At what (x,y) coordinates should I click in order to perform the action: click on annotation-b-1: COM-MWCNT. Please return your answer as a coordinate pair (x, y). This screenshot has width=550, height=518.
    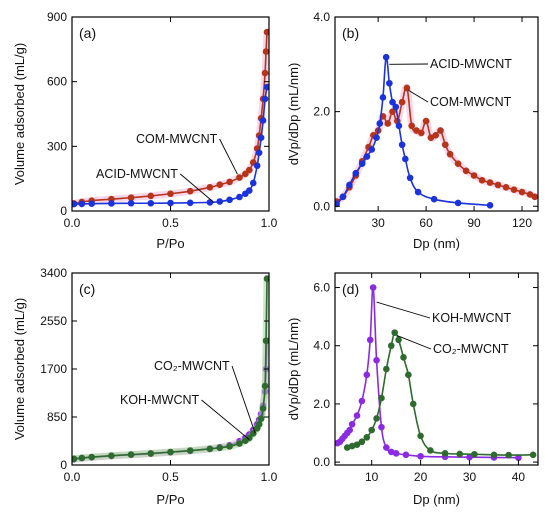
    Looking at the image, I should click on (471, 102).